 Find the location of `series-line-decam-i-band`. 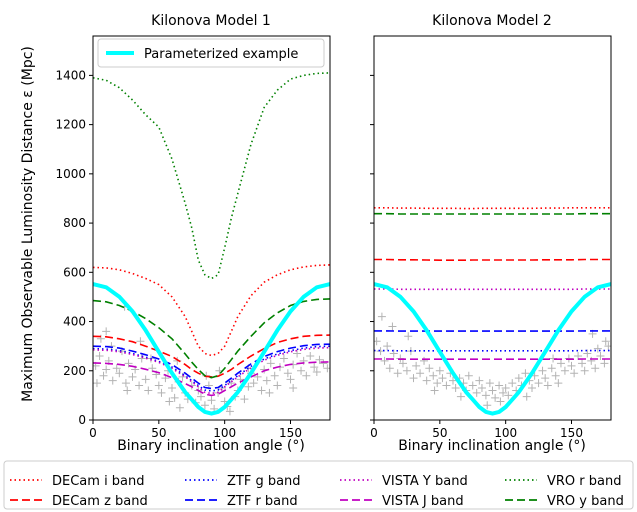

series-line-decam-i-band is located at coordinates (492, 208).